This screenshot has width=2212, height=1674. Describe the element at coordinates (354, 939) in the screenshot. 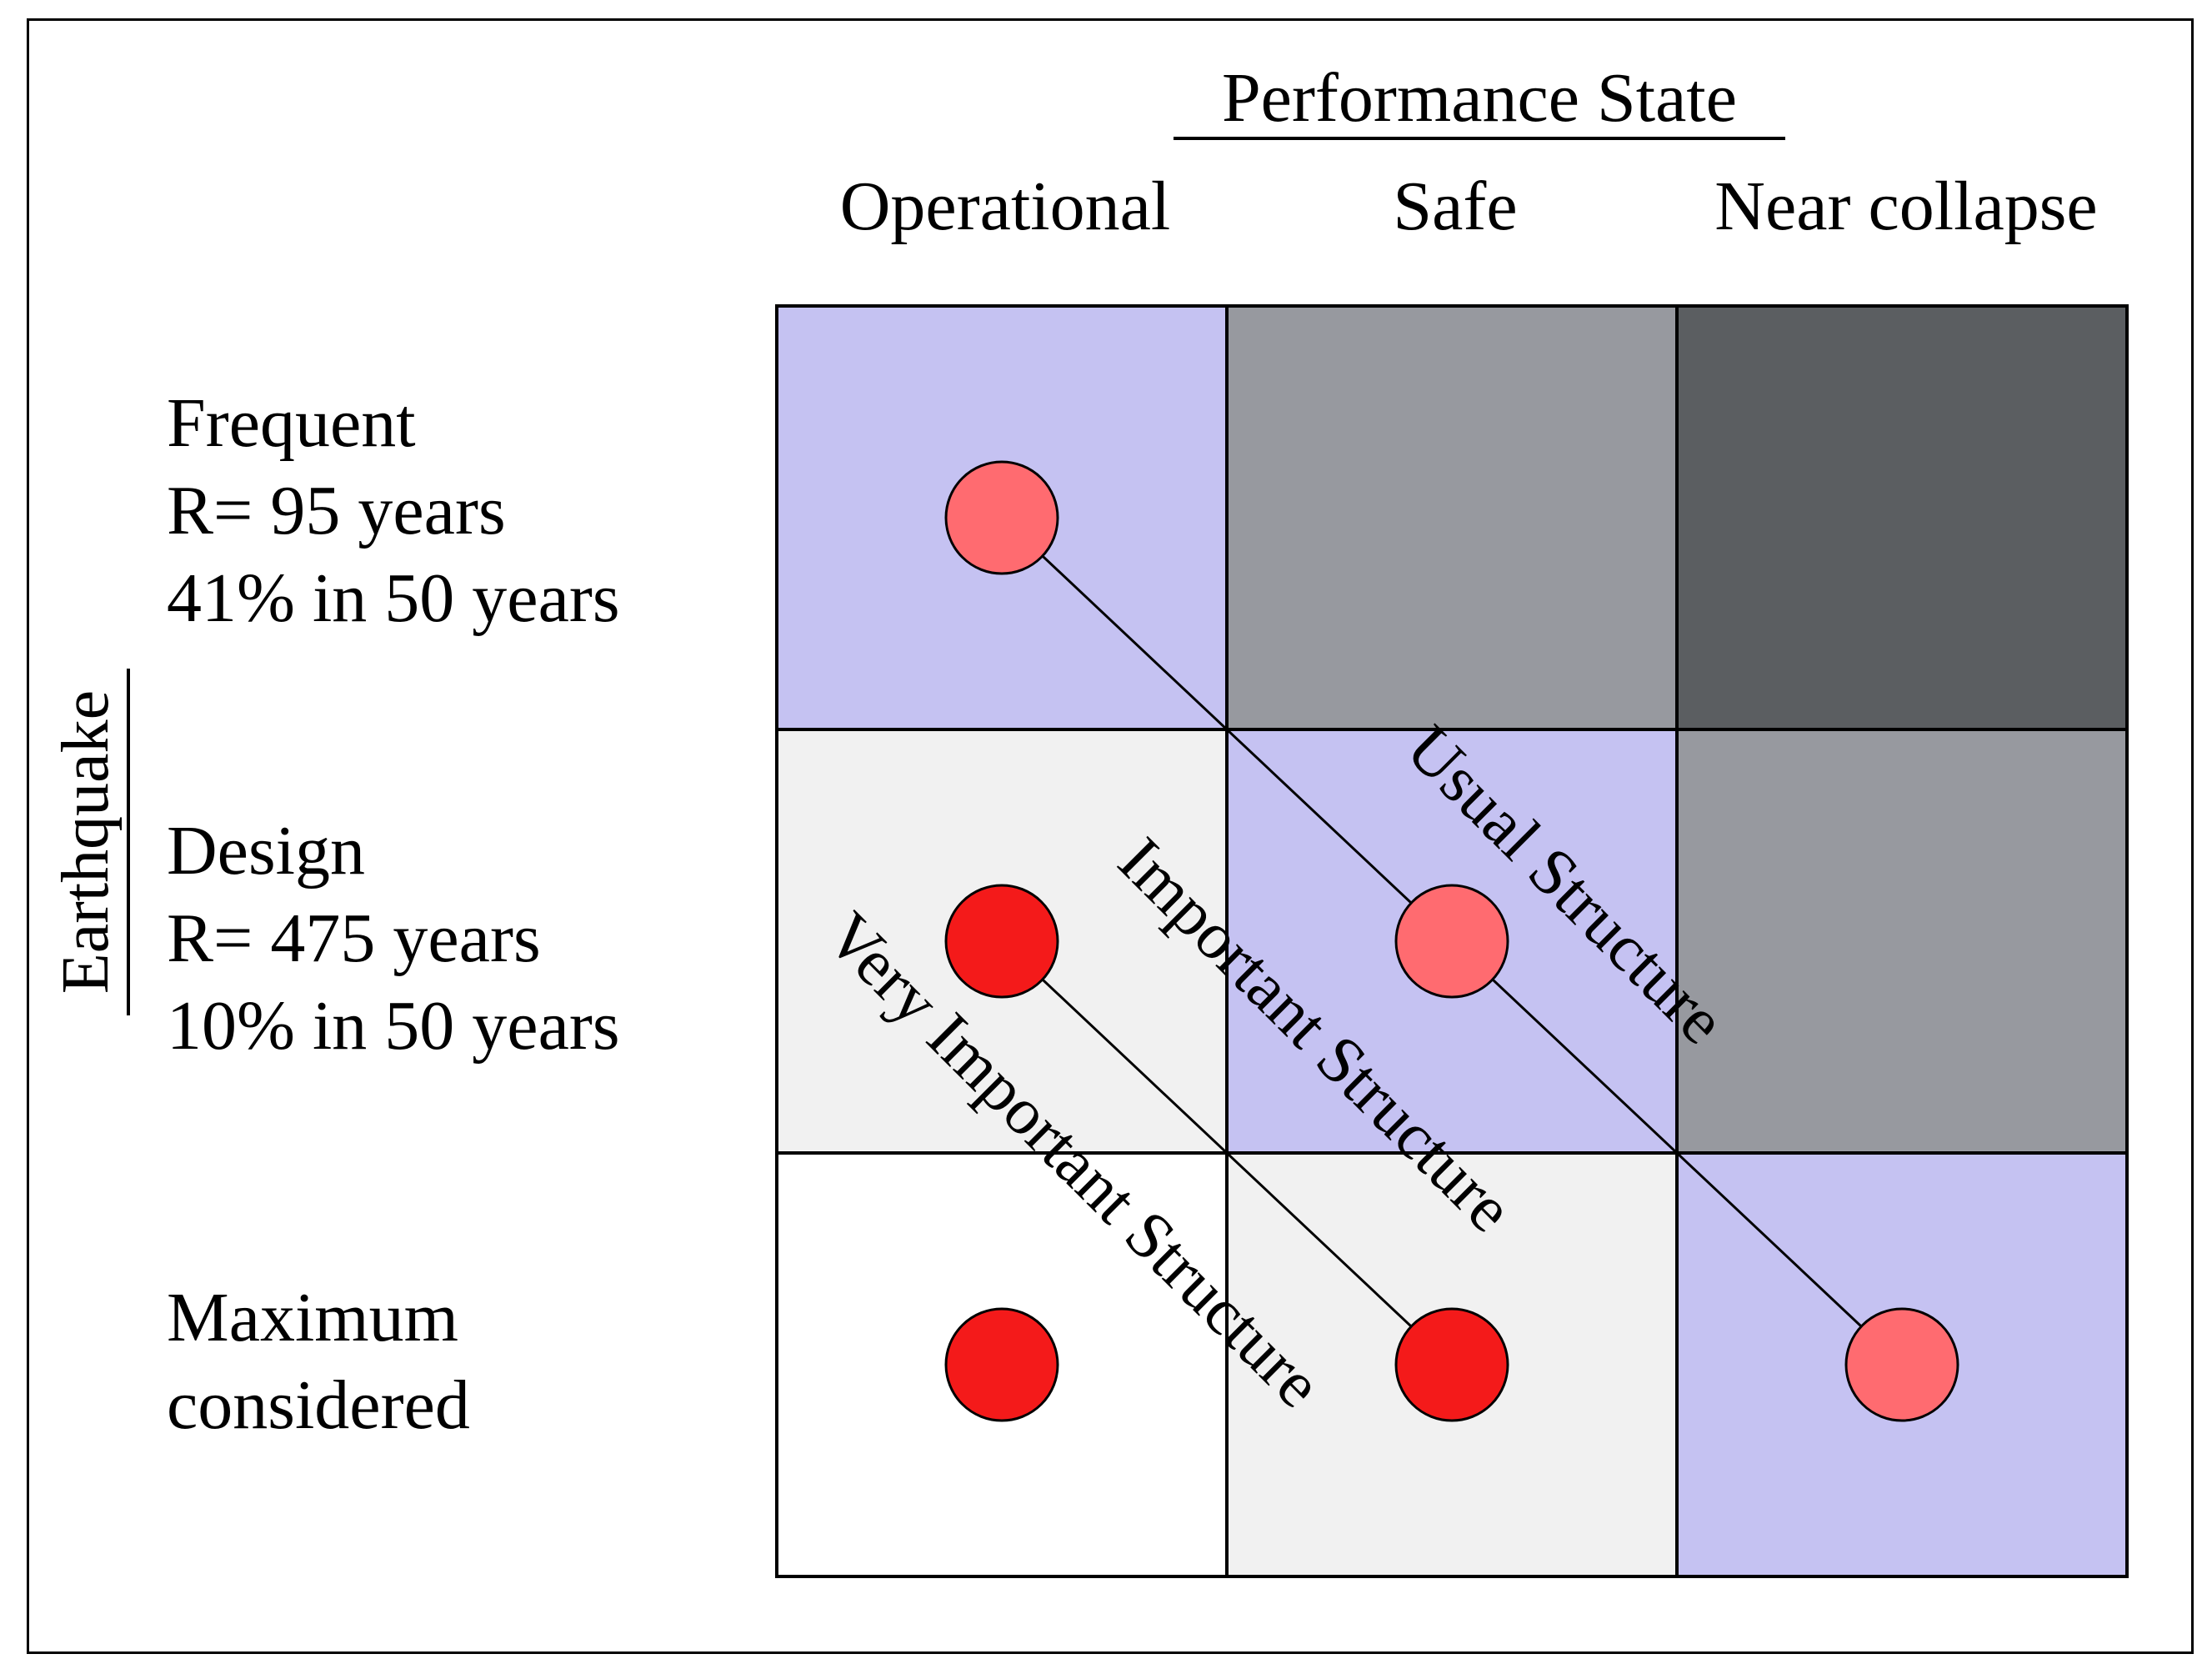

I see `row-label-design-line-2: R= 475 years` at that location.